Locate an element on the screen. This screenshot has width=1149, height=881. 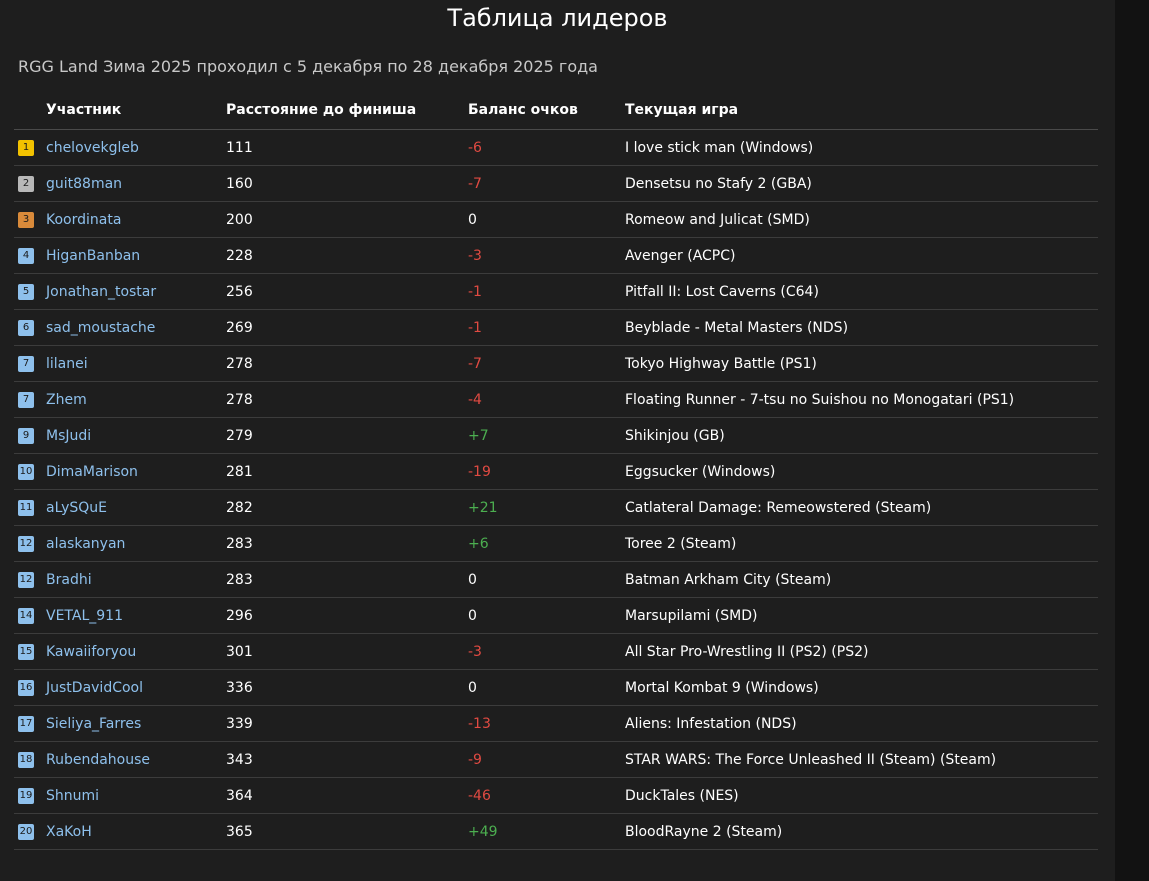
participant-cell: guit88man is located at coordinates (136, 183).